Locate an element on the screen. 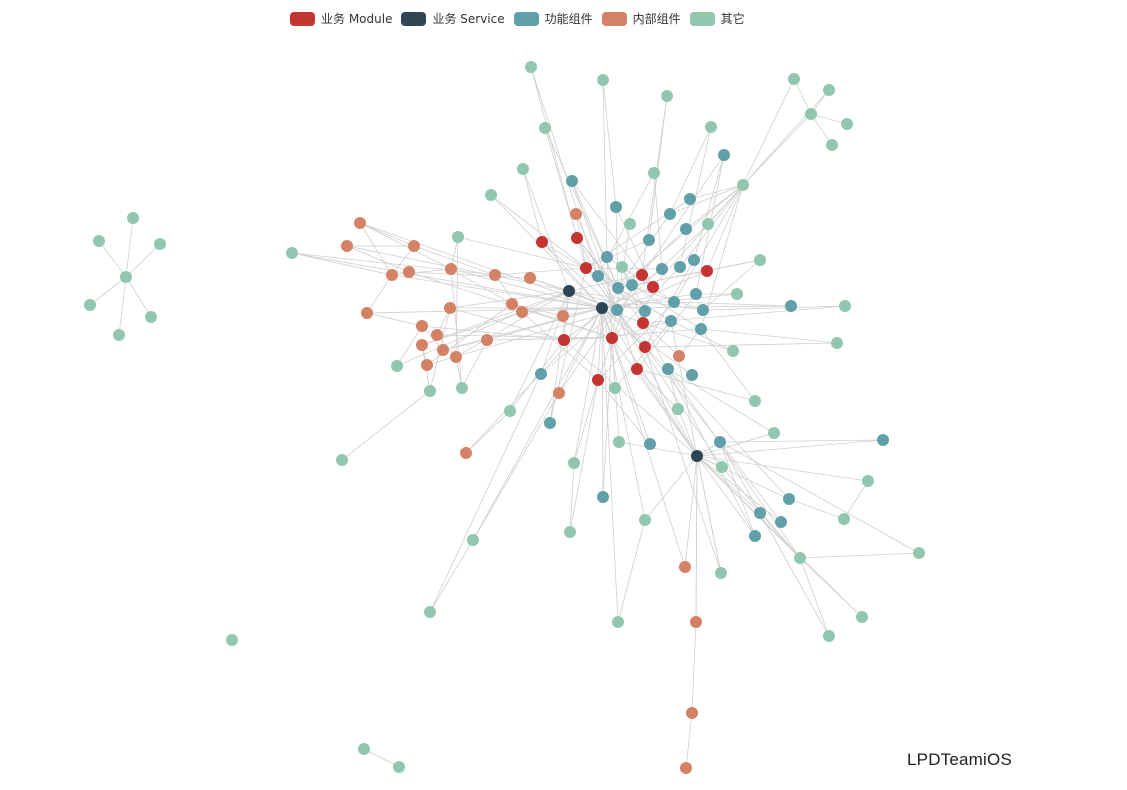 The width and height of the screenshot is (1127, 790). legend-item-module: 业务 Module is located at coordinates (341, 18).